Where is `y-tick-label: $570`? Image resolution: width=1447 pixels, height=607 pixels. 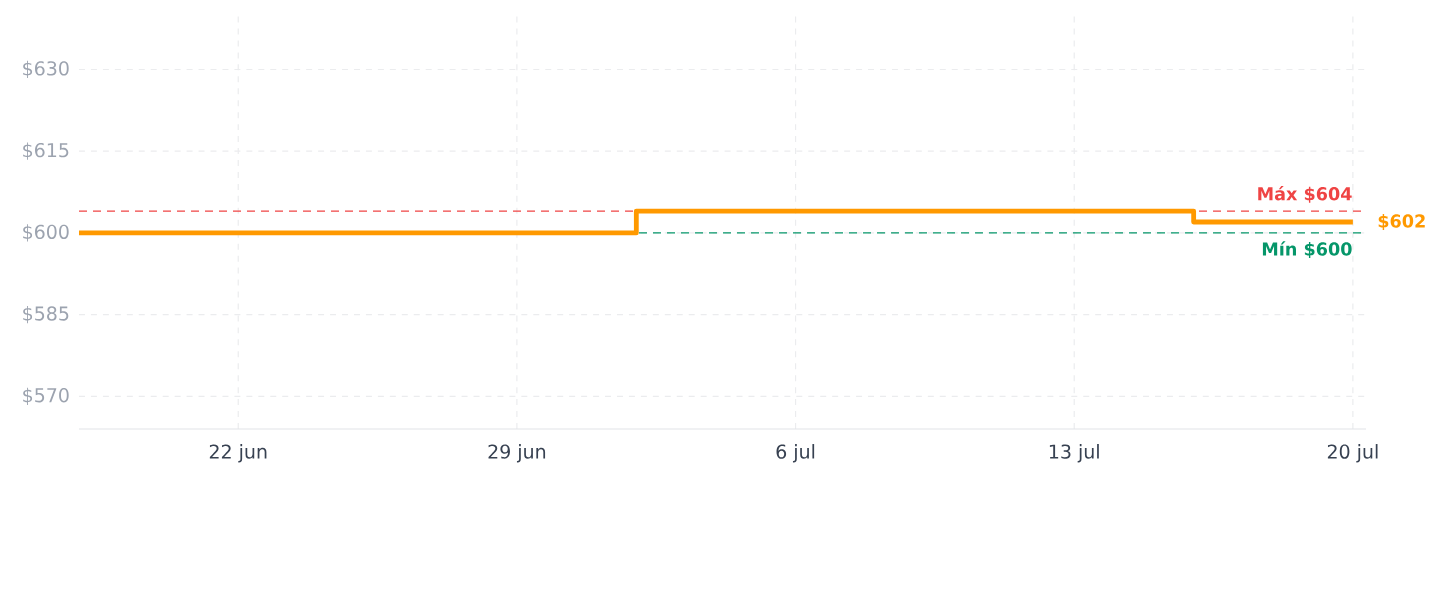
y-tick-label: $570 is located at coordinates (46, 396).